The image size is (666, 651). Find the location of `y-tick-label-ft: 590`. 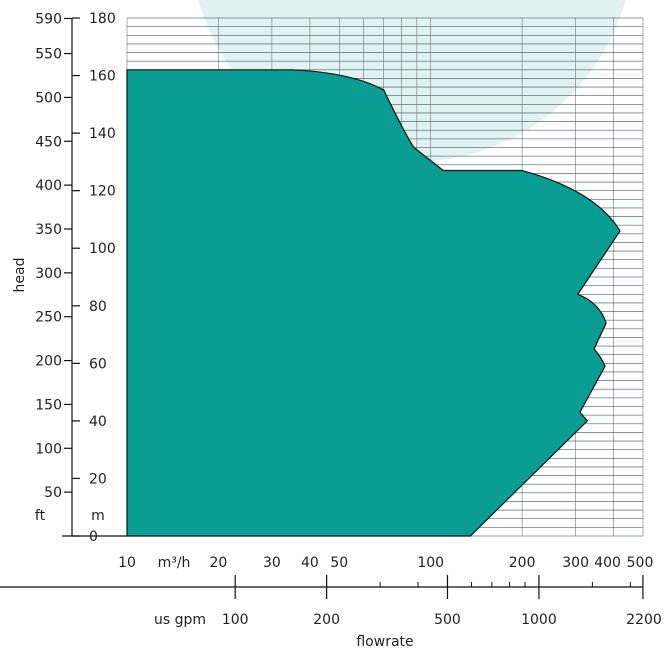

y-tick-label-ft: 590 is located at coordinates (48, 19).